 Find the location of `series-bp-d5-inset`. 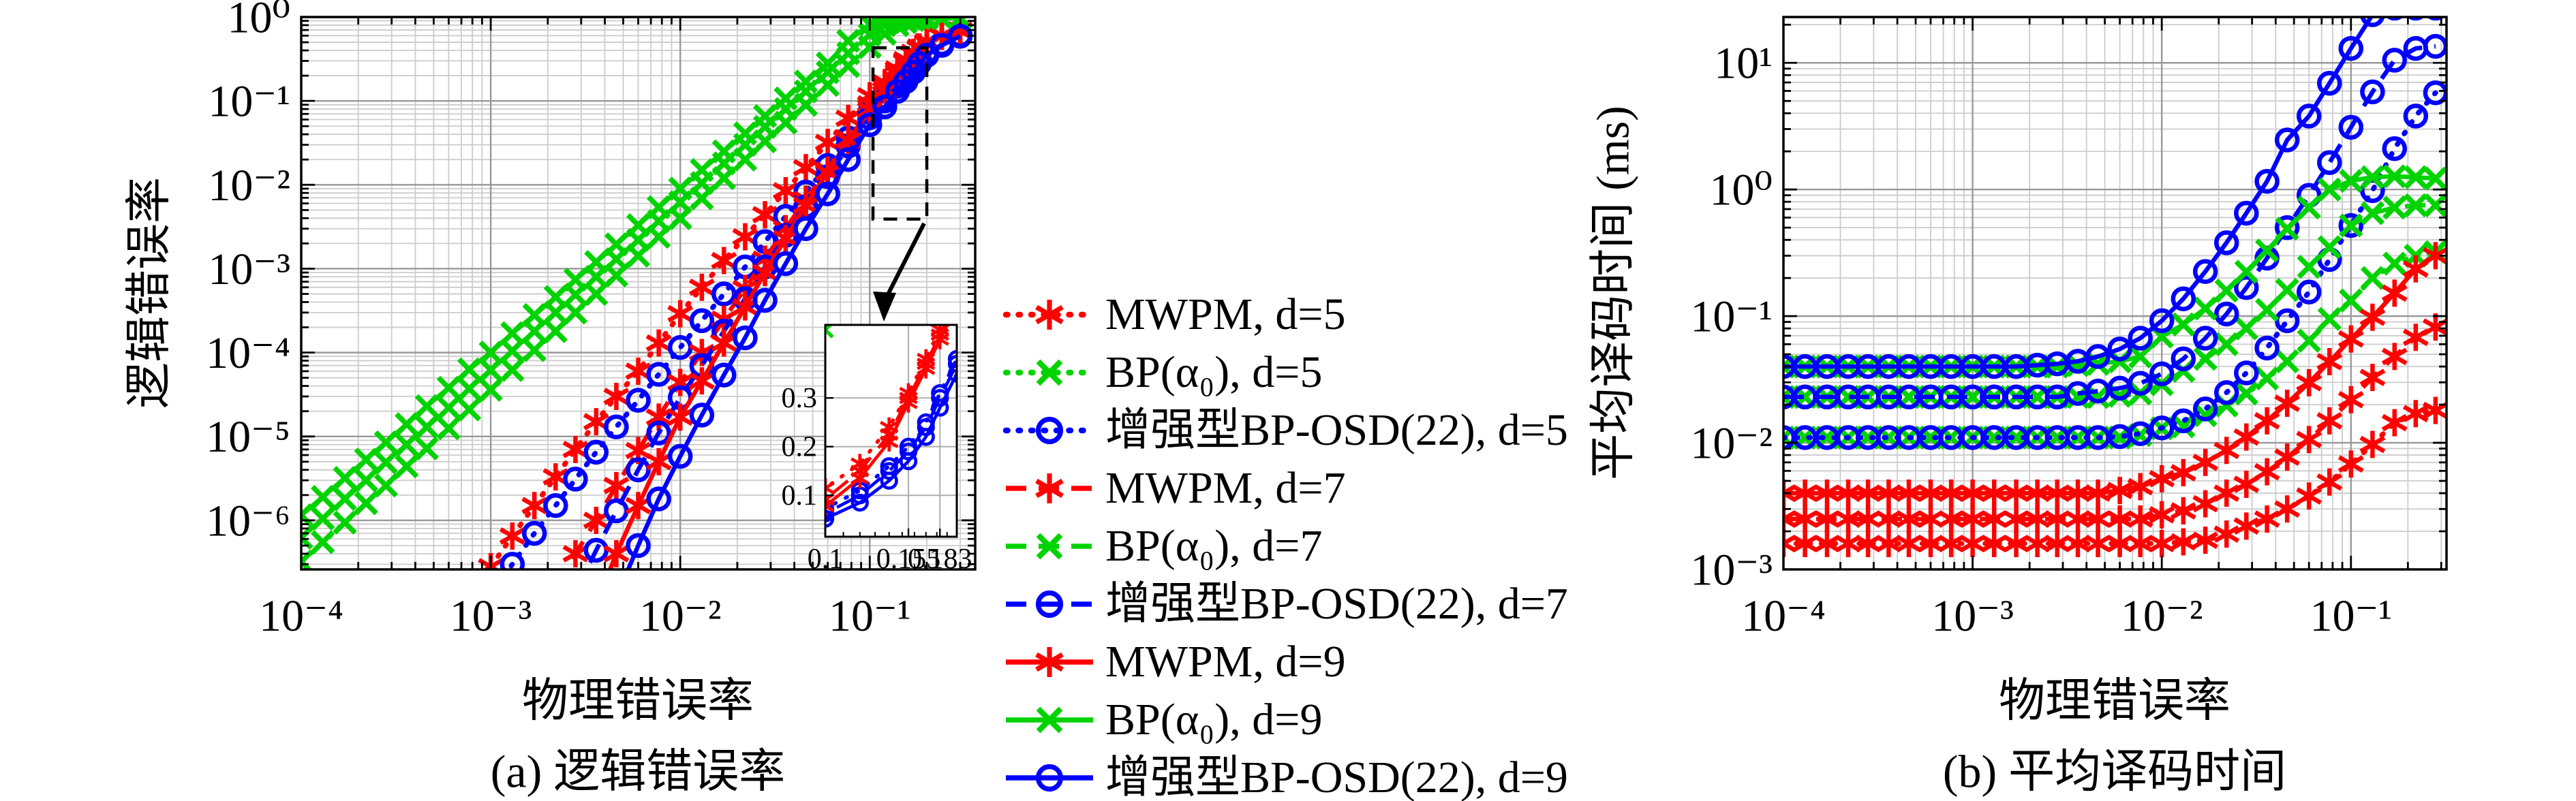

series-bp-d5-inset is located at coordinates (829, 332).